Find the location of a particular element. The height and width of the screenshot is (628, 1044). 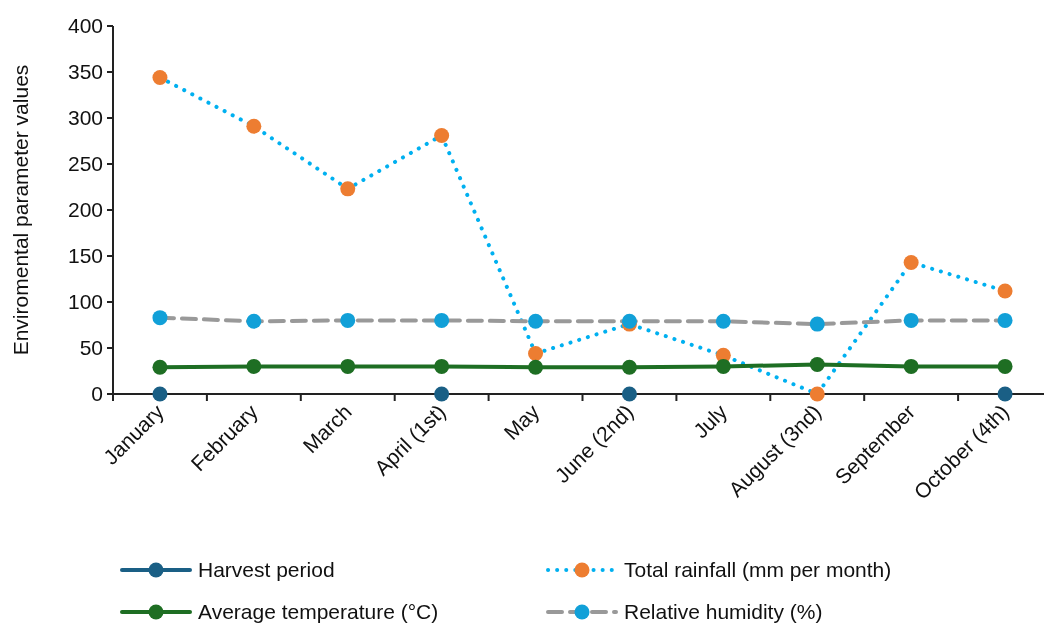

y-tick-label: 350 is located at coordinates (85, 72).